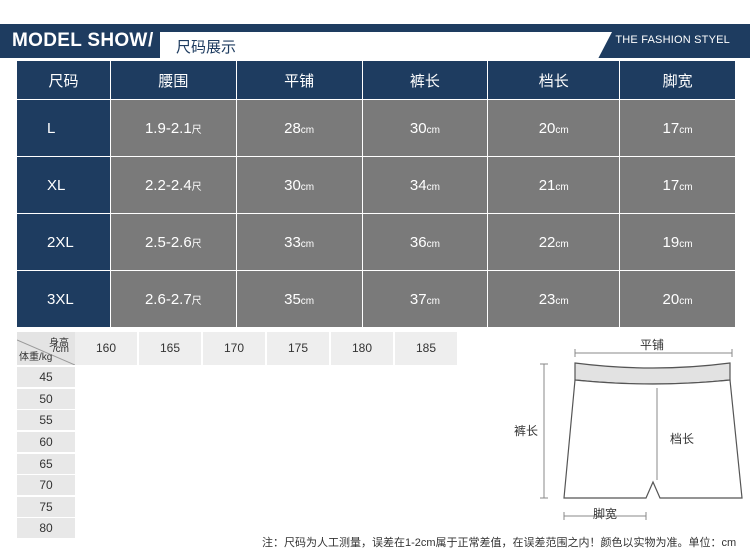  Describe the element at coordinates (418, 185) in the screenshot. I see `length-value: 34` at that location.